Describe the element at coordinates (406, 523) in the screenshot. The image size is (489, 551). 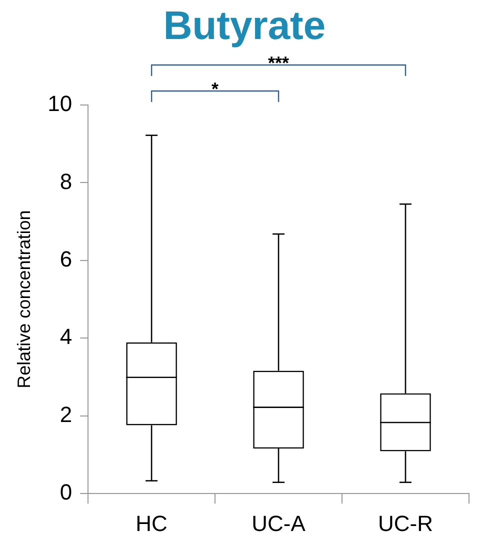
I see `x-tick-label: UC-R` at that location.